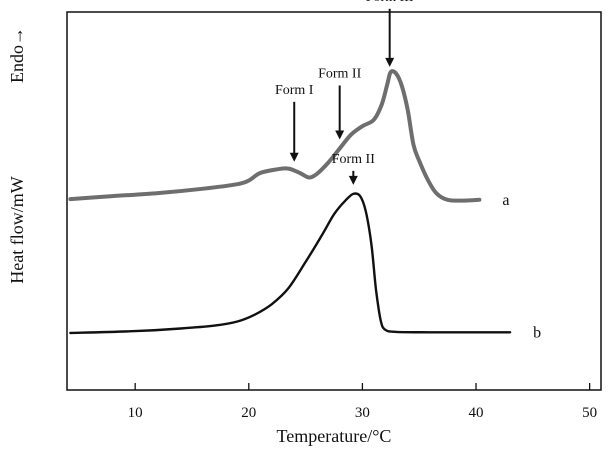 This screenshot has height=450, width=609. What do you see at coordinates (537, 332) in the screenshot?
I see `curve-label-b: b` at bounding box center [537, 332].